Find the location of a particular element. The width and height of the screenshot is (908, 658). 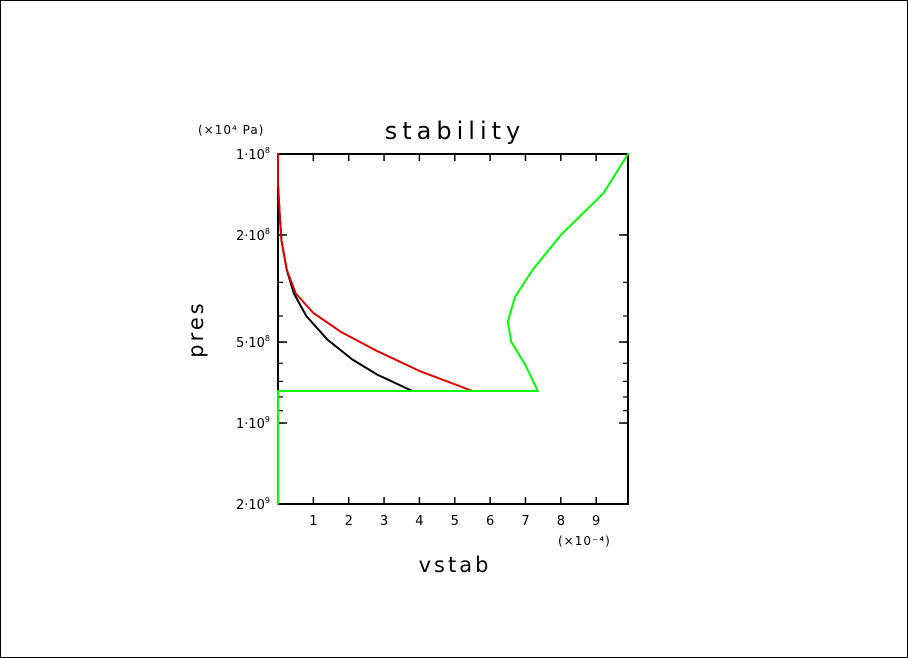

x-tick-label: 8 is located at coordinates (561, 521).